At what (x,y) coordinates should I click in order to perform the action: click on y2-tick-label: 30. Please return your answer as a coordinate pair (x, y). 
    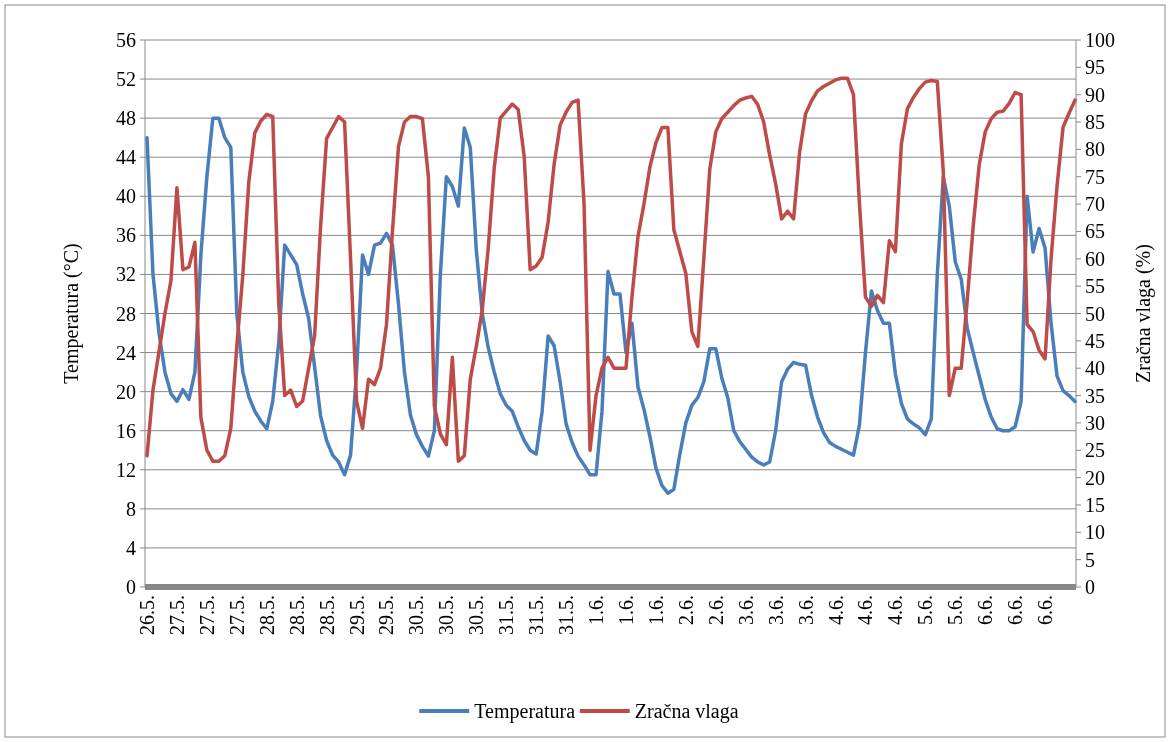
    Looking at the image, I should click on (1095, 422).